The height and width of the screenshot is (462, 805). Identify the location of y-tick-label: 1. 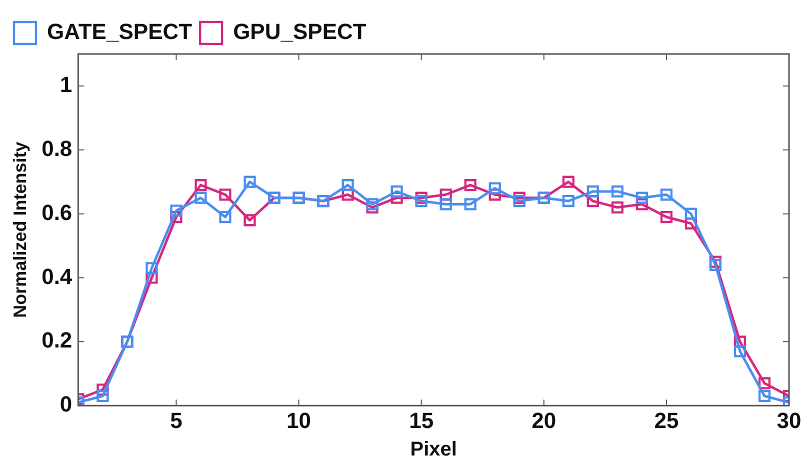
(66, 85).